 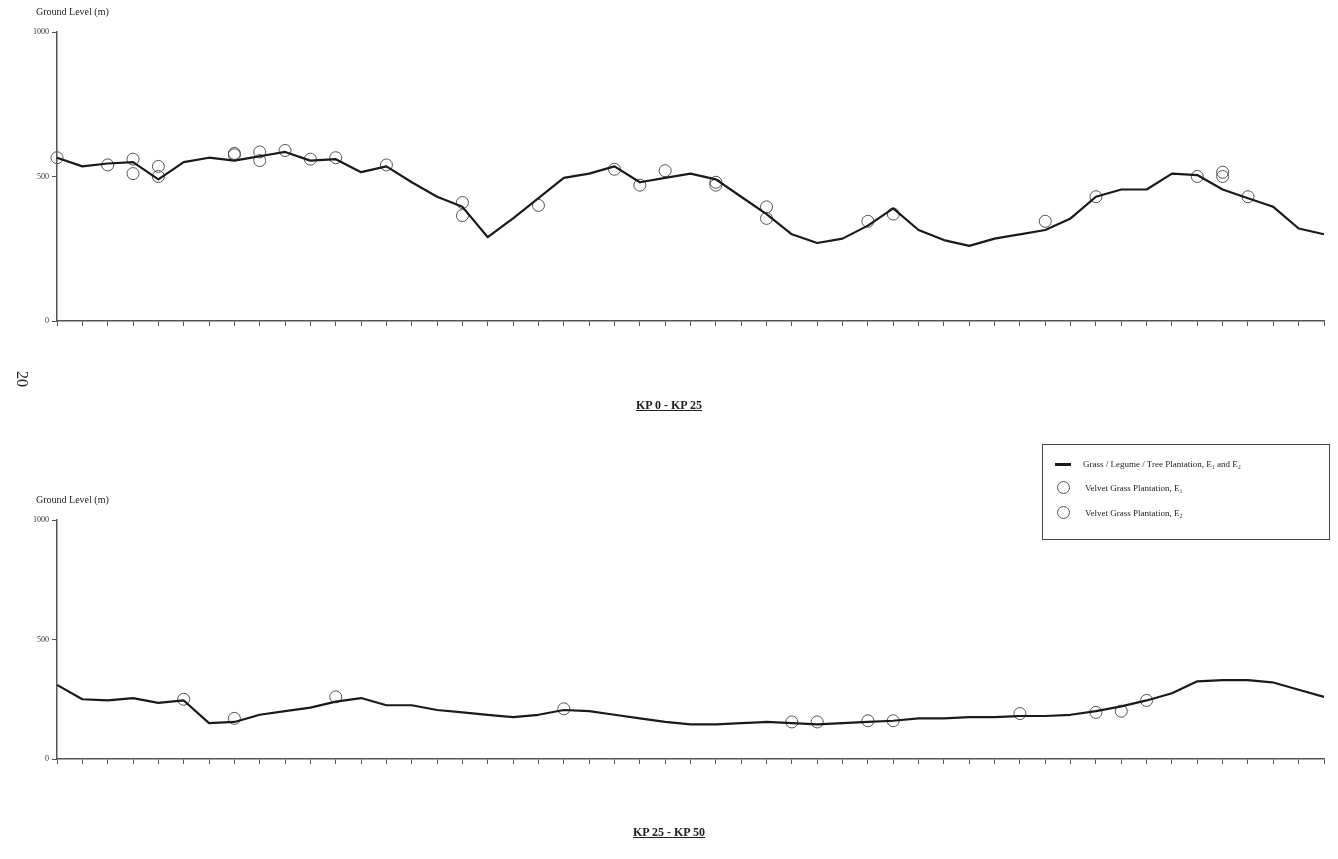 I want to click on text: KP 0 - KP 25, so click(x=669, y=405).